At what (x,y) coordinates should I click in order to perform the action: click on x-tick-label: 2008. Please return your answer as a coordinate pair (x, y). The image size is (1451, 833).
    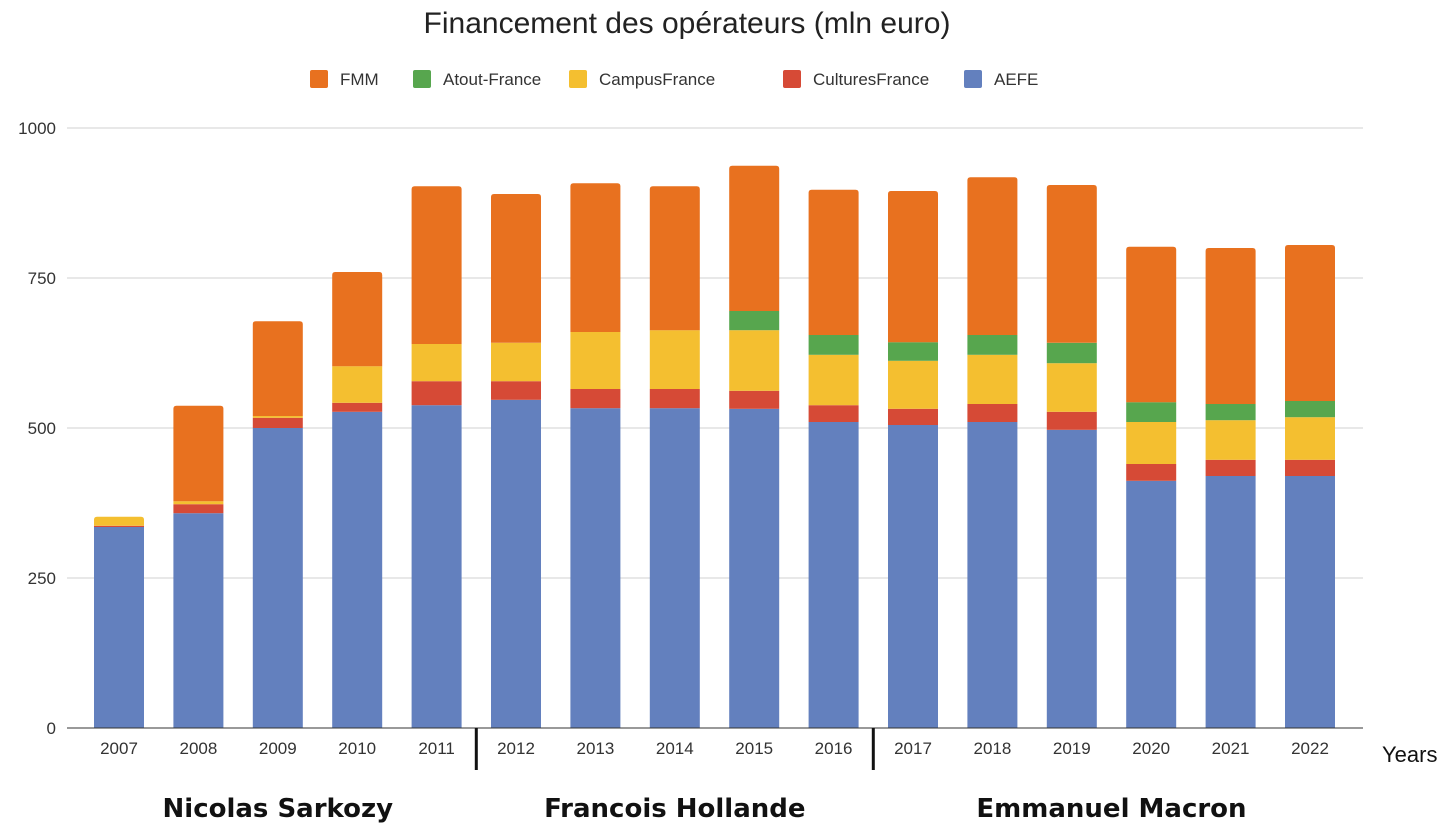
    Looking at the image, I should click on (198, 748).